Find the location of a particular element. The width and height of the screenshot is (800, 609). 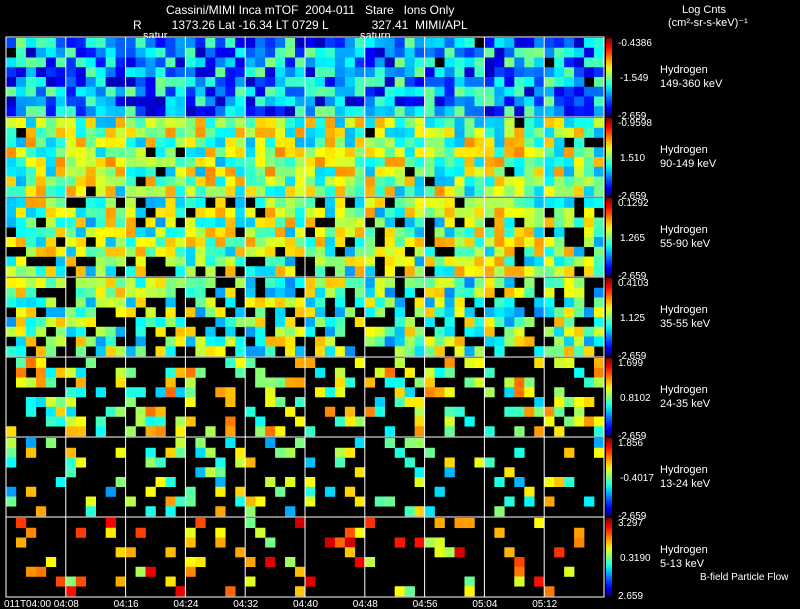

x-tick-label: 04:40 is located at coordinates (305, 604).